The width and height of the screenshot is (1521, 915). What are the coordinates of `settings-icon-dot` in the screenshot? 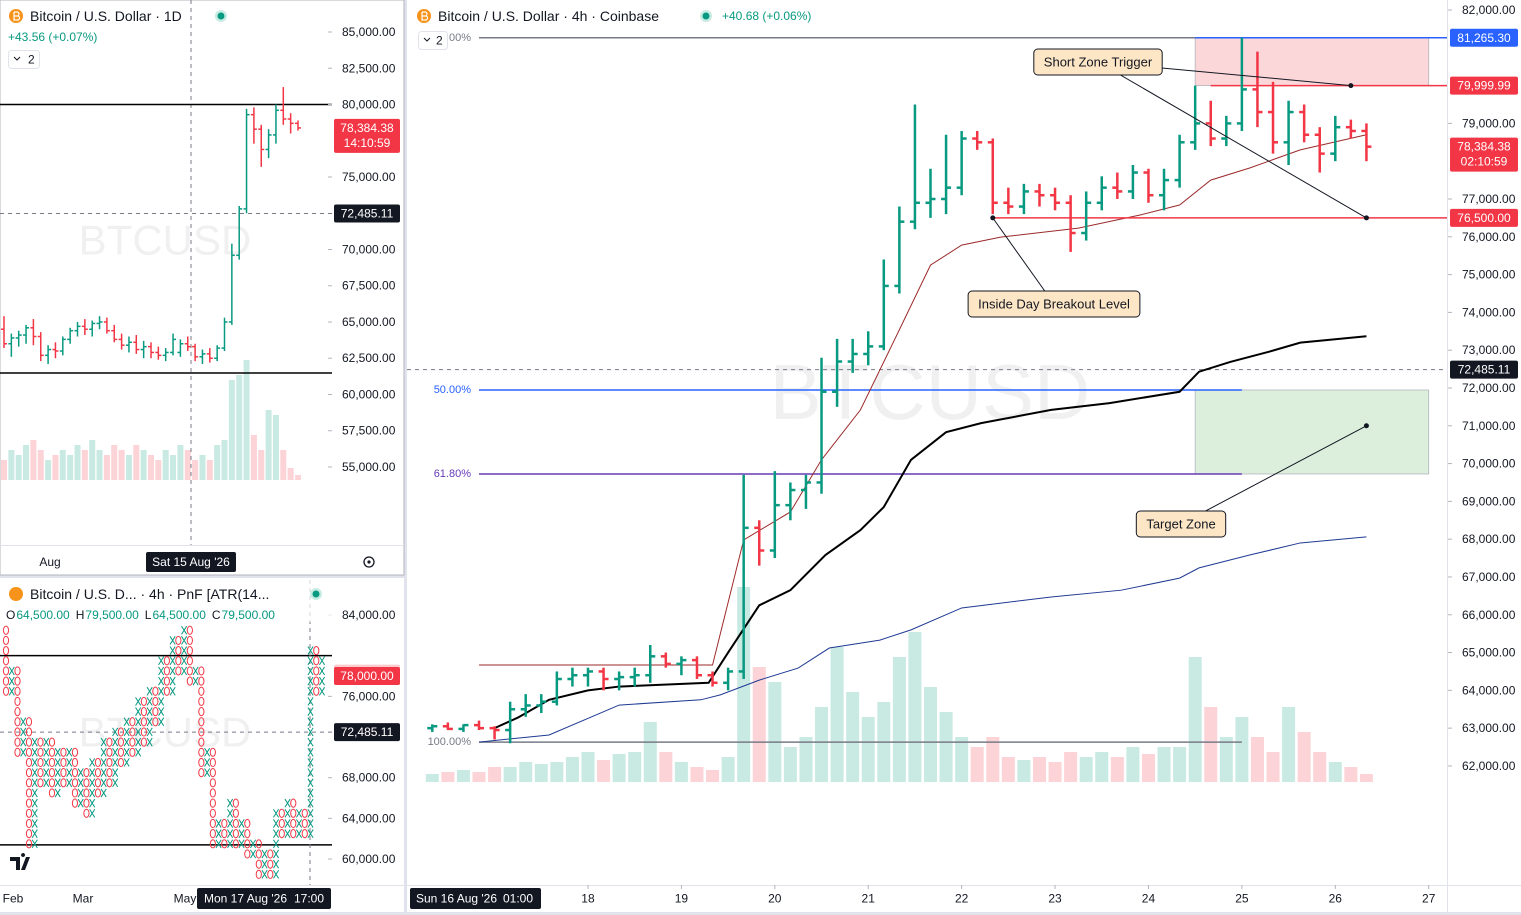 It's located at (369, 562).